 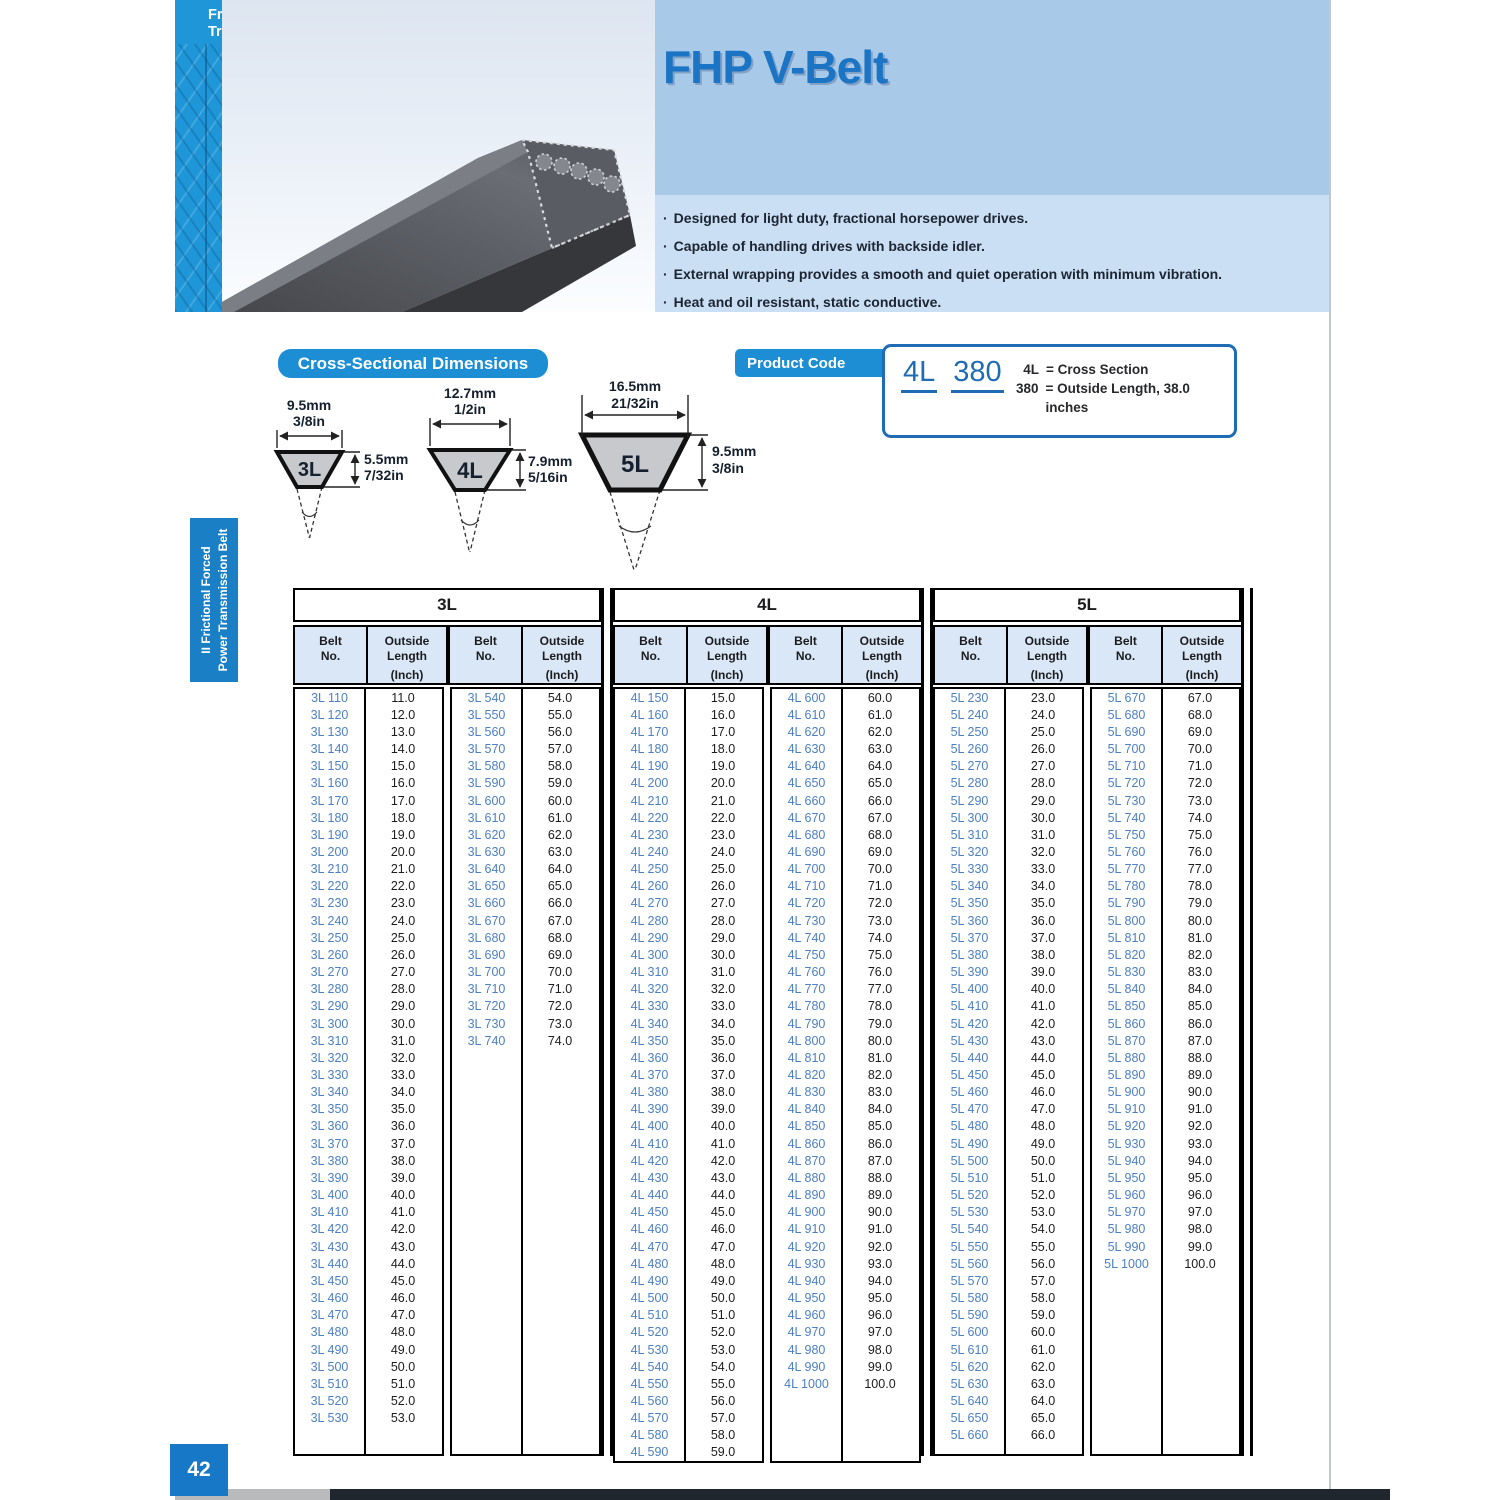 I want to click on belt-no-cell: 3L 160, so click(x=329, y=783).